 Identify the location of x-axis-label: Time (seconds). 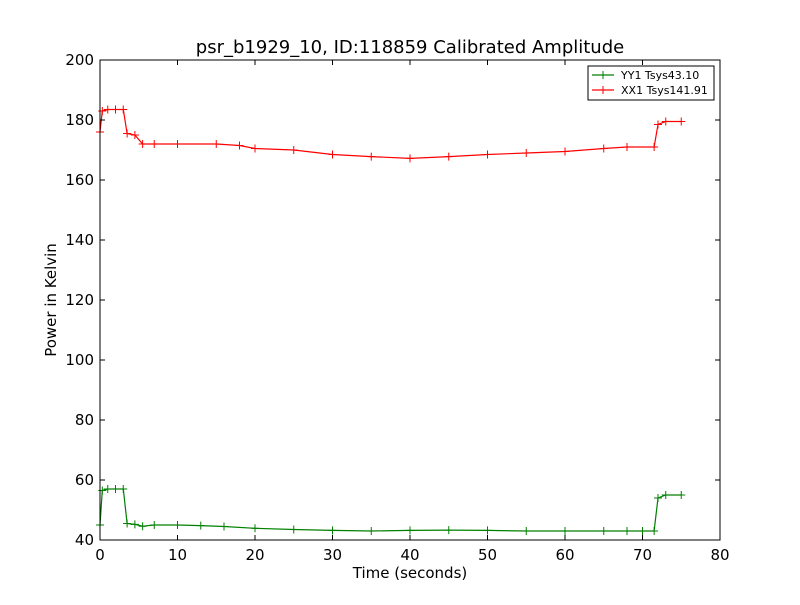
(410, 573).